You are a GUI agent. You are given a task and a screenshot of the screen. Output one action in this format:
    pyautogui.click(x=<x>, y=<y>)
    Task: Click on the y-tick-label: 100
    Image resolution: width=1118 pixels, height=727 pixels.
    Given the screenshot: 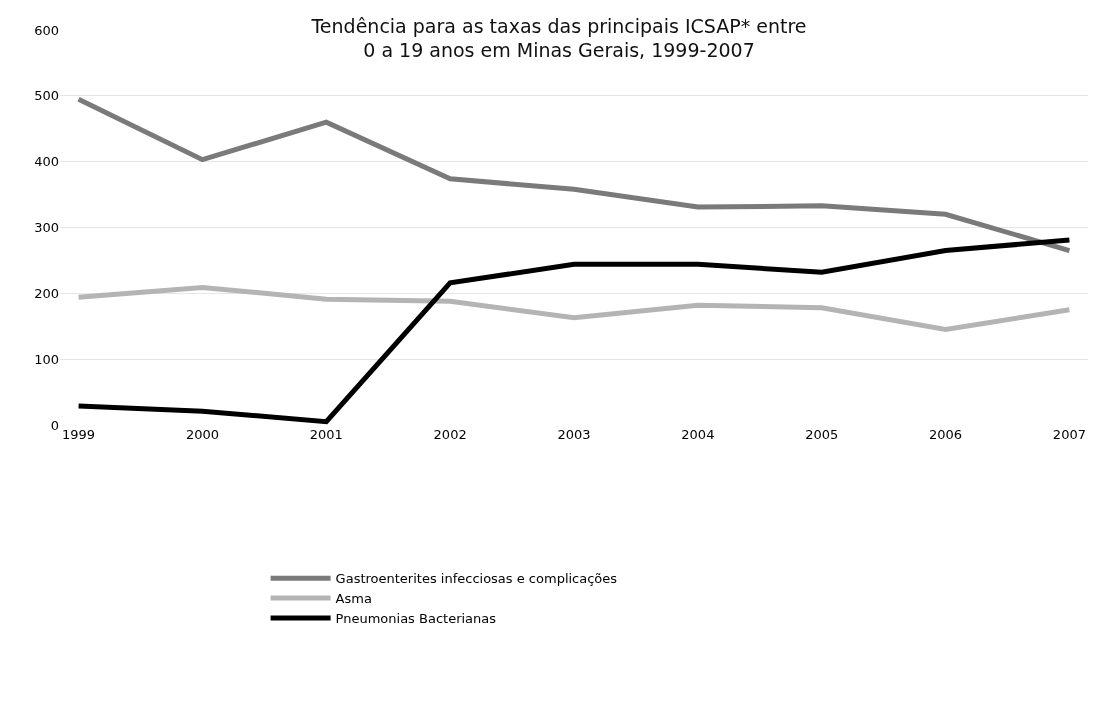 What is the action you would take?
    pyautogui.click(x=46, y=359)
    